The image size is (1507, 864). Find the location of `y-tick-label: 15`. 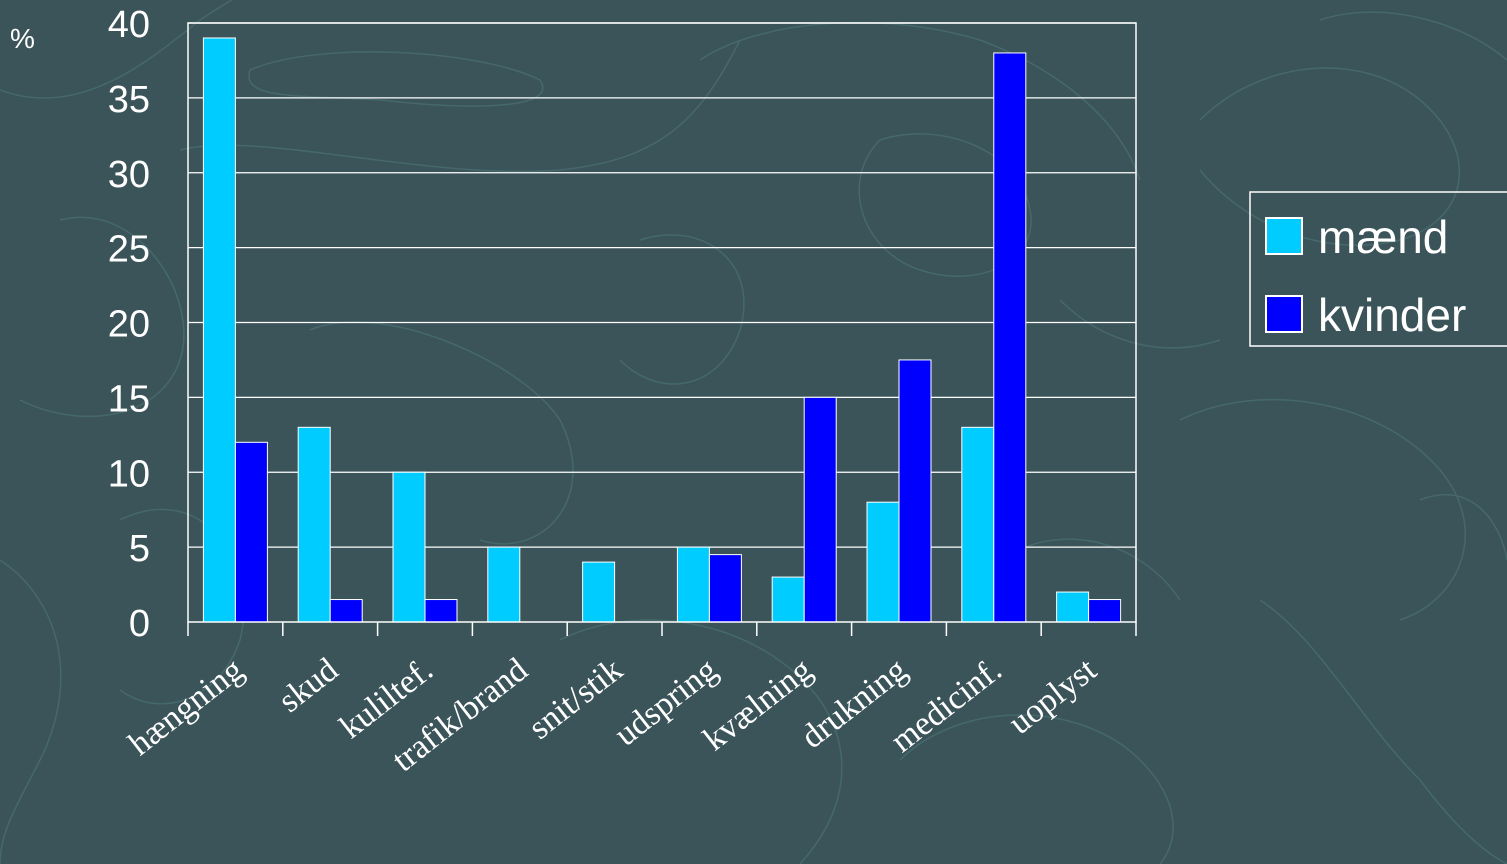

y-tick-label: 15 is located at coordinates (129, 399).